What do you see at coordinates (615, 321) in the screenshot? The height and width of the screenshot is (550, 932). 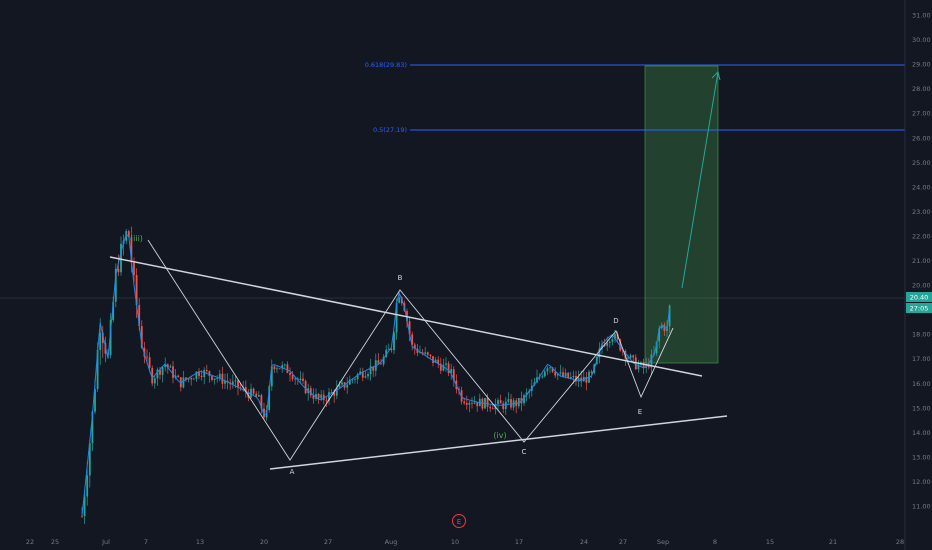 I see `wave-label-d: D` at bounding box center [615, 321].